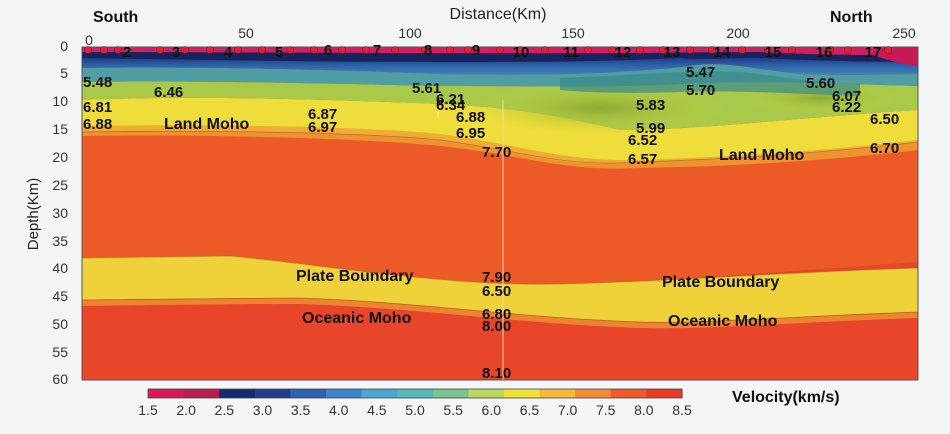 The image size is (950, 434). Describe the element at coordinates (498, 14) in the screenshot. I see `x-axis-title: Distance(Km)` at that location.